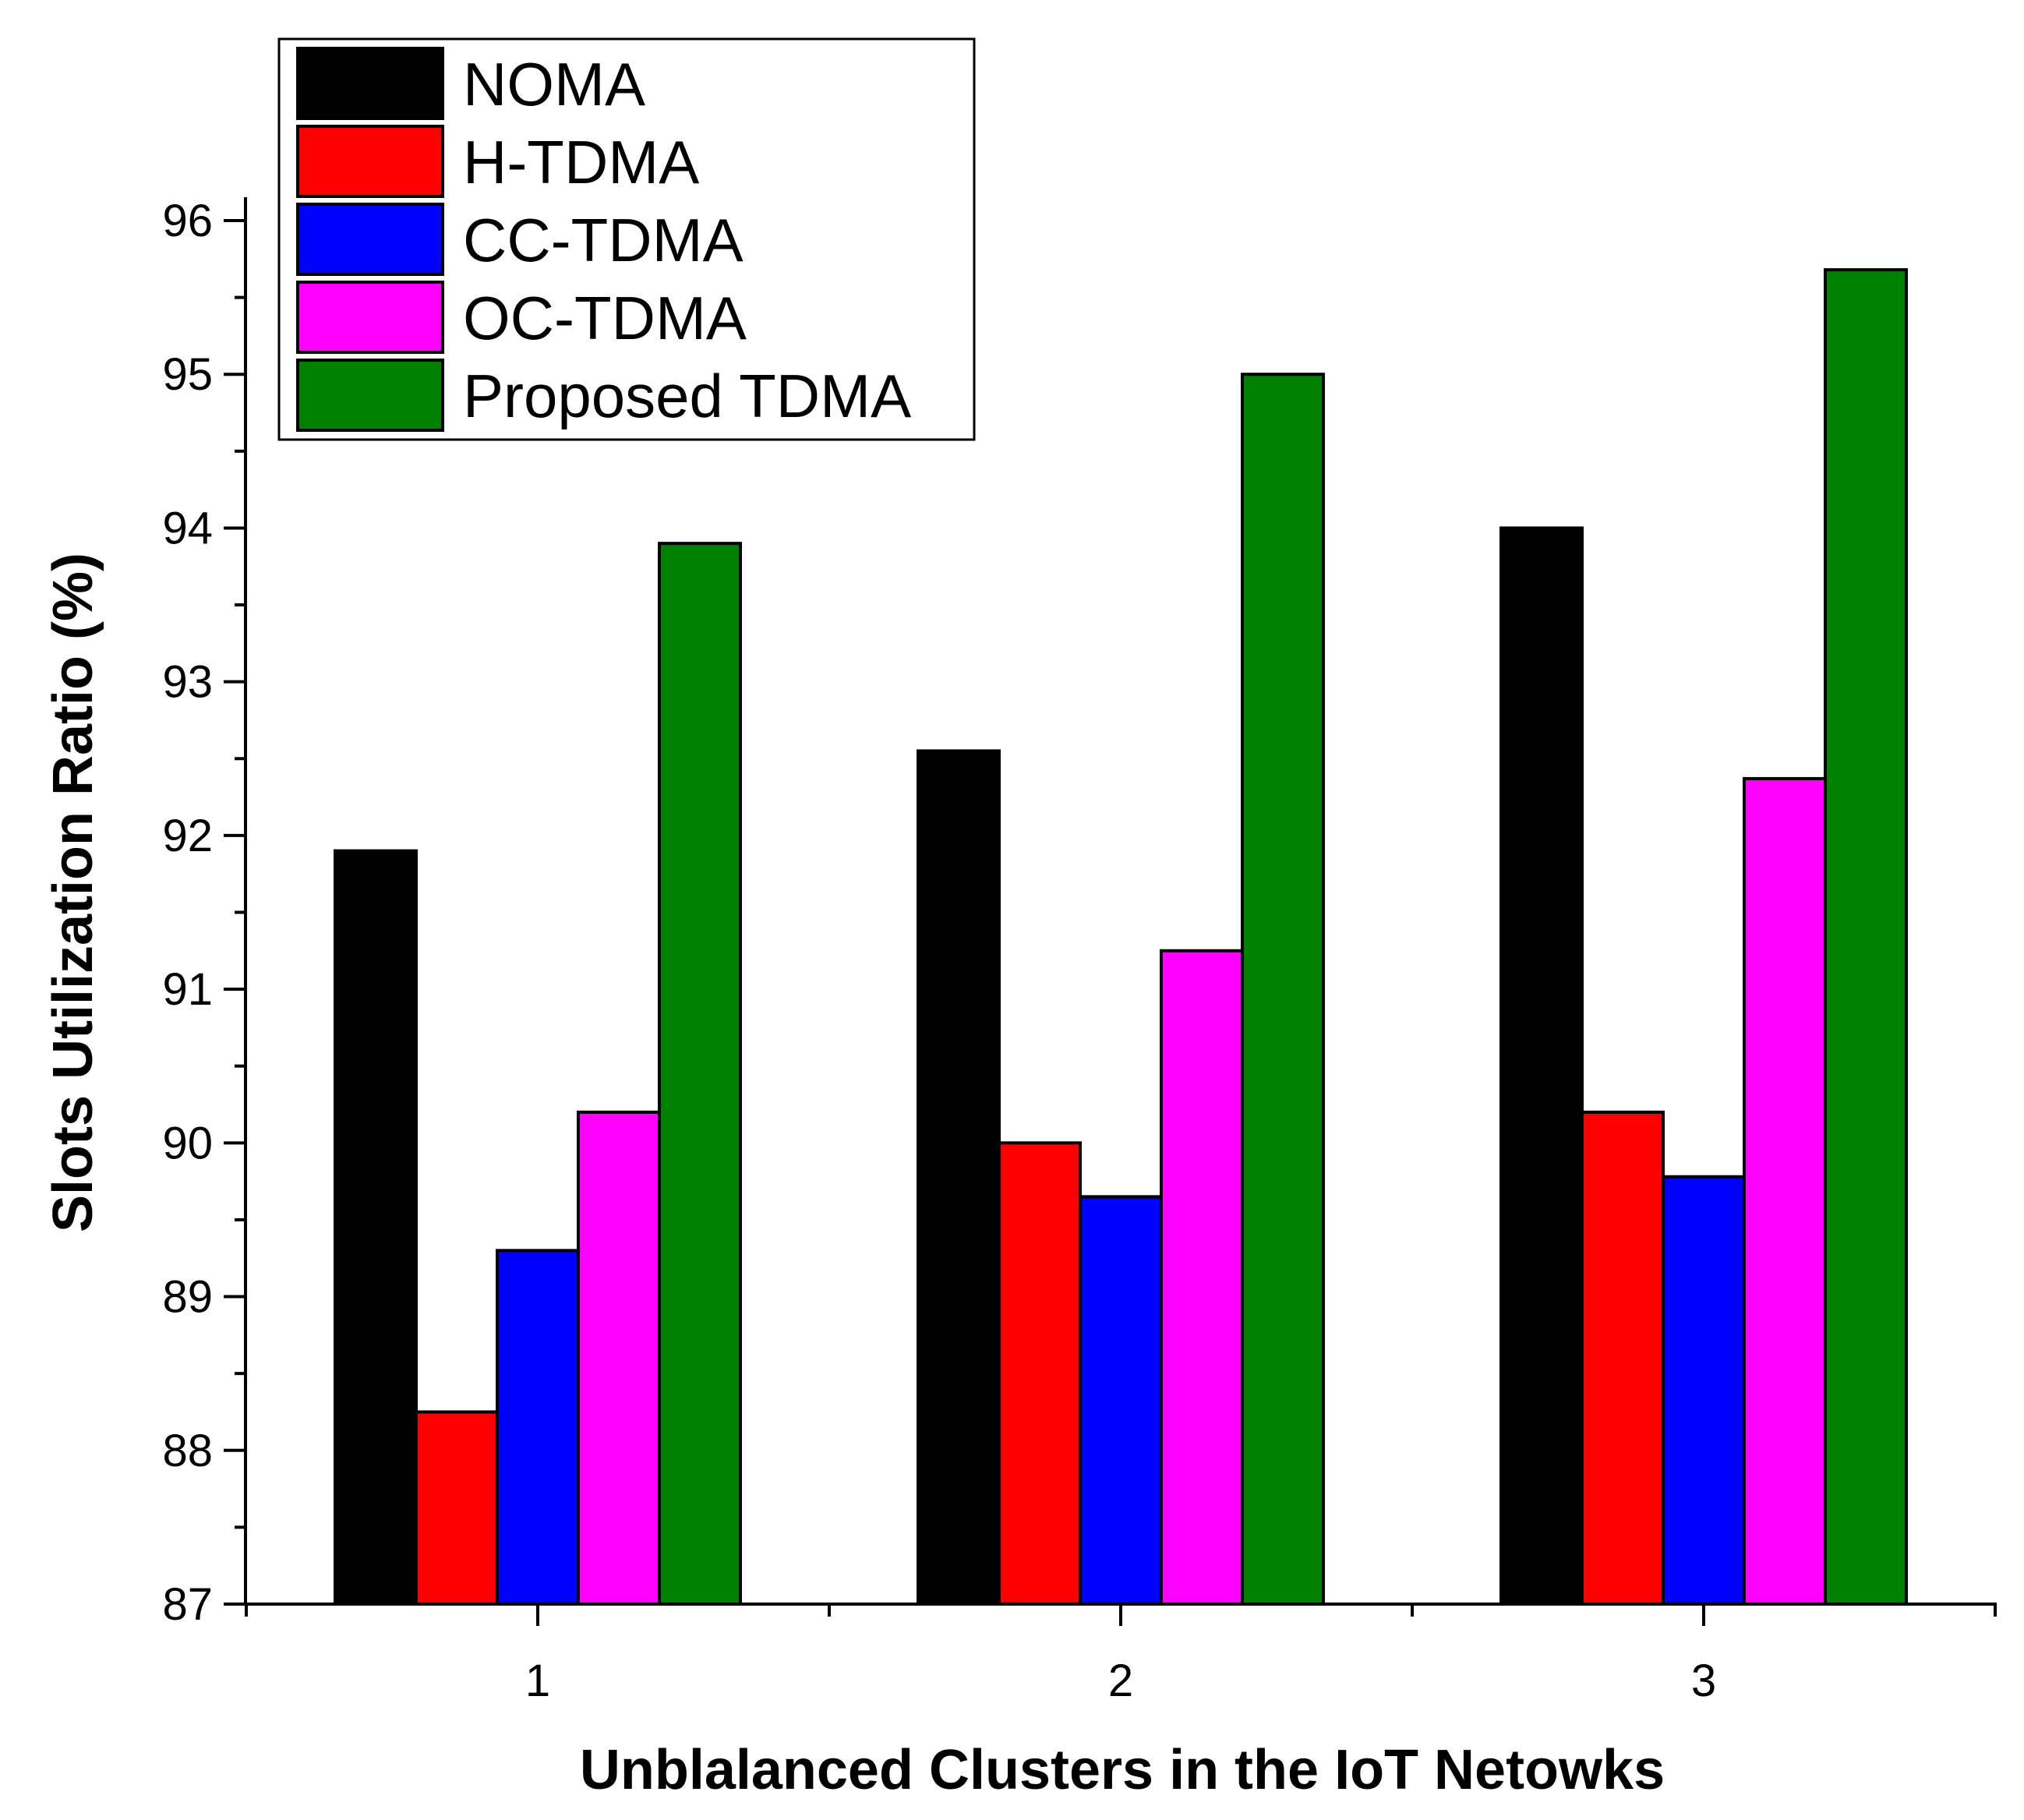  I want to click on y-tick-label: 94, so click(187, 528).